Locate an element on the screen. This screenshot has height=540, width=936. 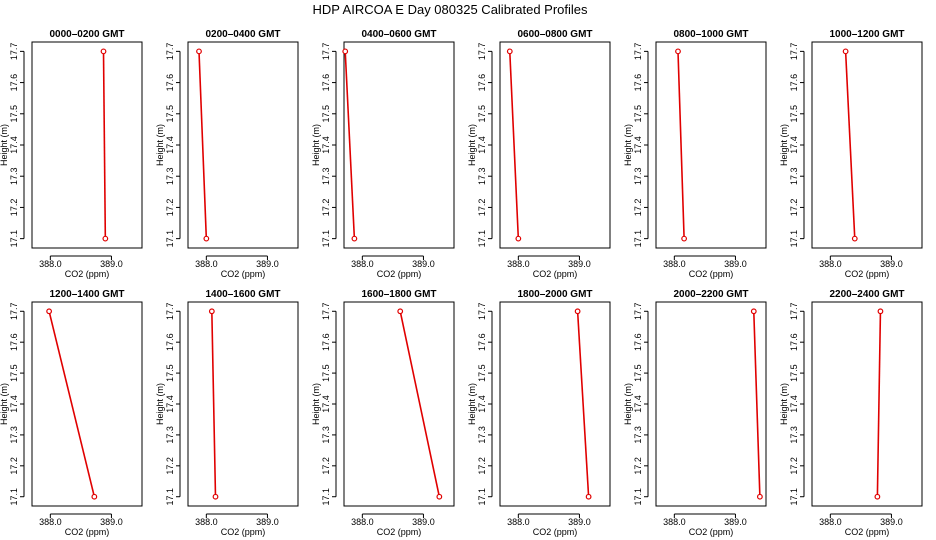
panel-title: 0000–0200 GMT is located at coordinates (86, 34).